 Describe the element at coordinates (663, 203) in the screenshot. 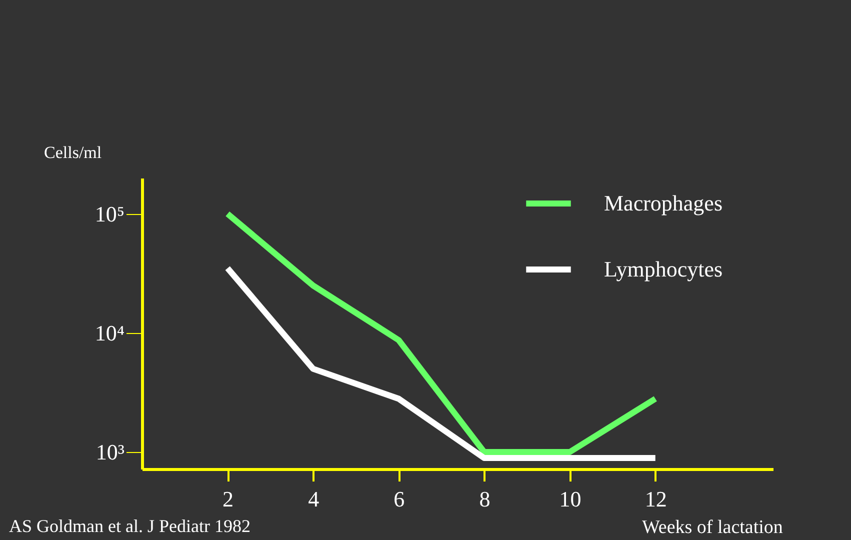

I see `legend-label: Macrophages` at that location.